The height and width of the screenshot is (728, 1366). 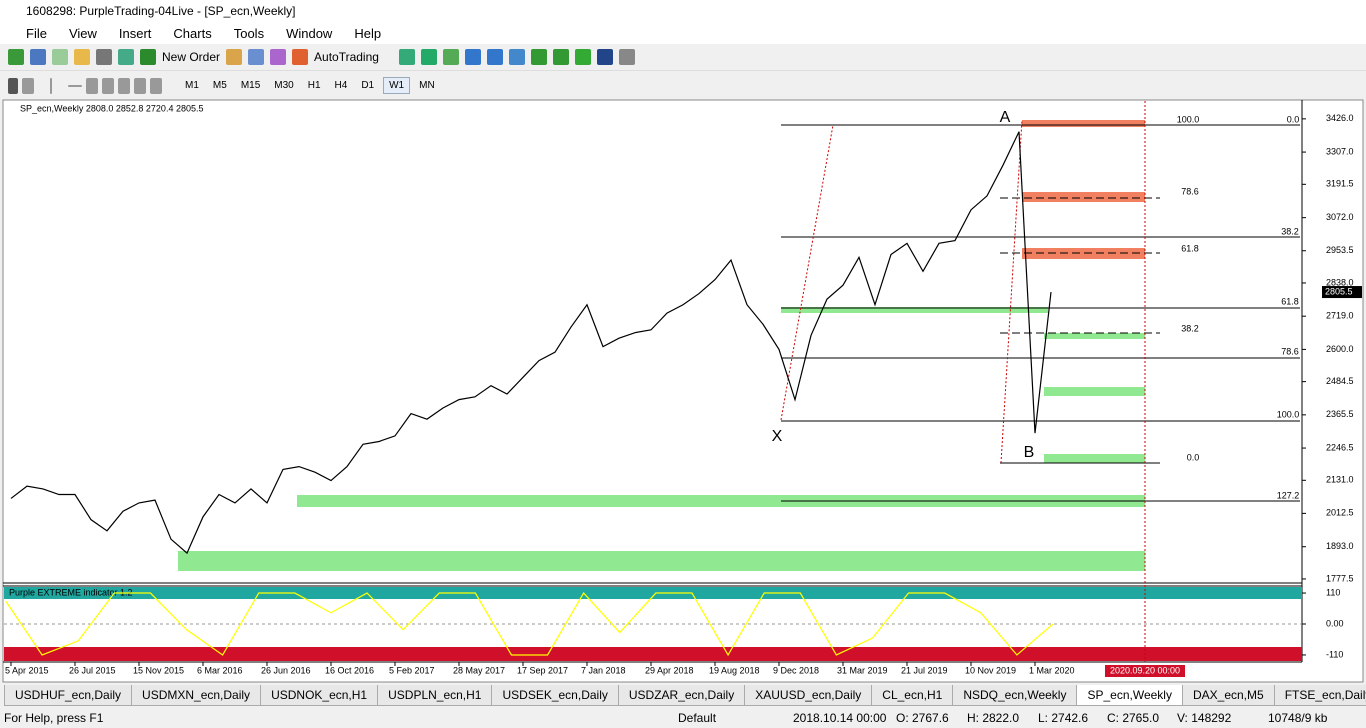 I want to click on chart-tab: USDSEK_ecn,Daily, so click(x=555, y=695).